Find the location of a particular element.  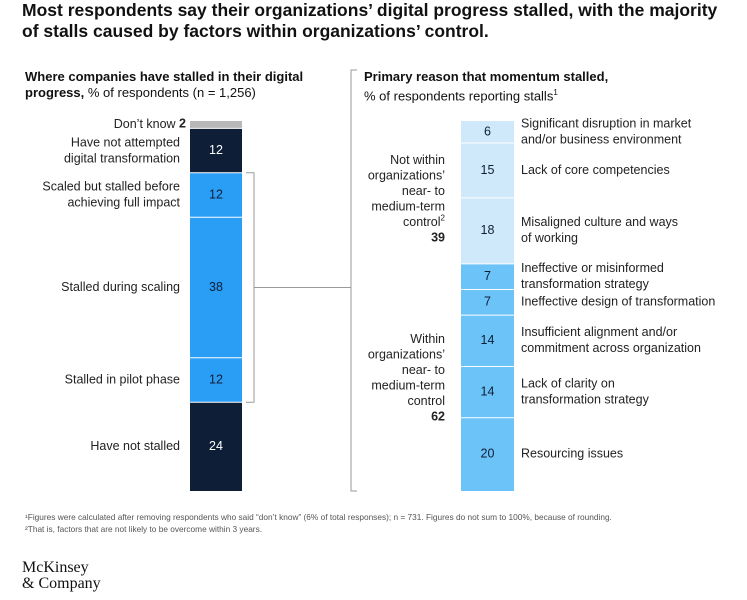

right-segment-value: 18 is located at coordinates (488, 230).